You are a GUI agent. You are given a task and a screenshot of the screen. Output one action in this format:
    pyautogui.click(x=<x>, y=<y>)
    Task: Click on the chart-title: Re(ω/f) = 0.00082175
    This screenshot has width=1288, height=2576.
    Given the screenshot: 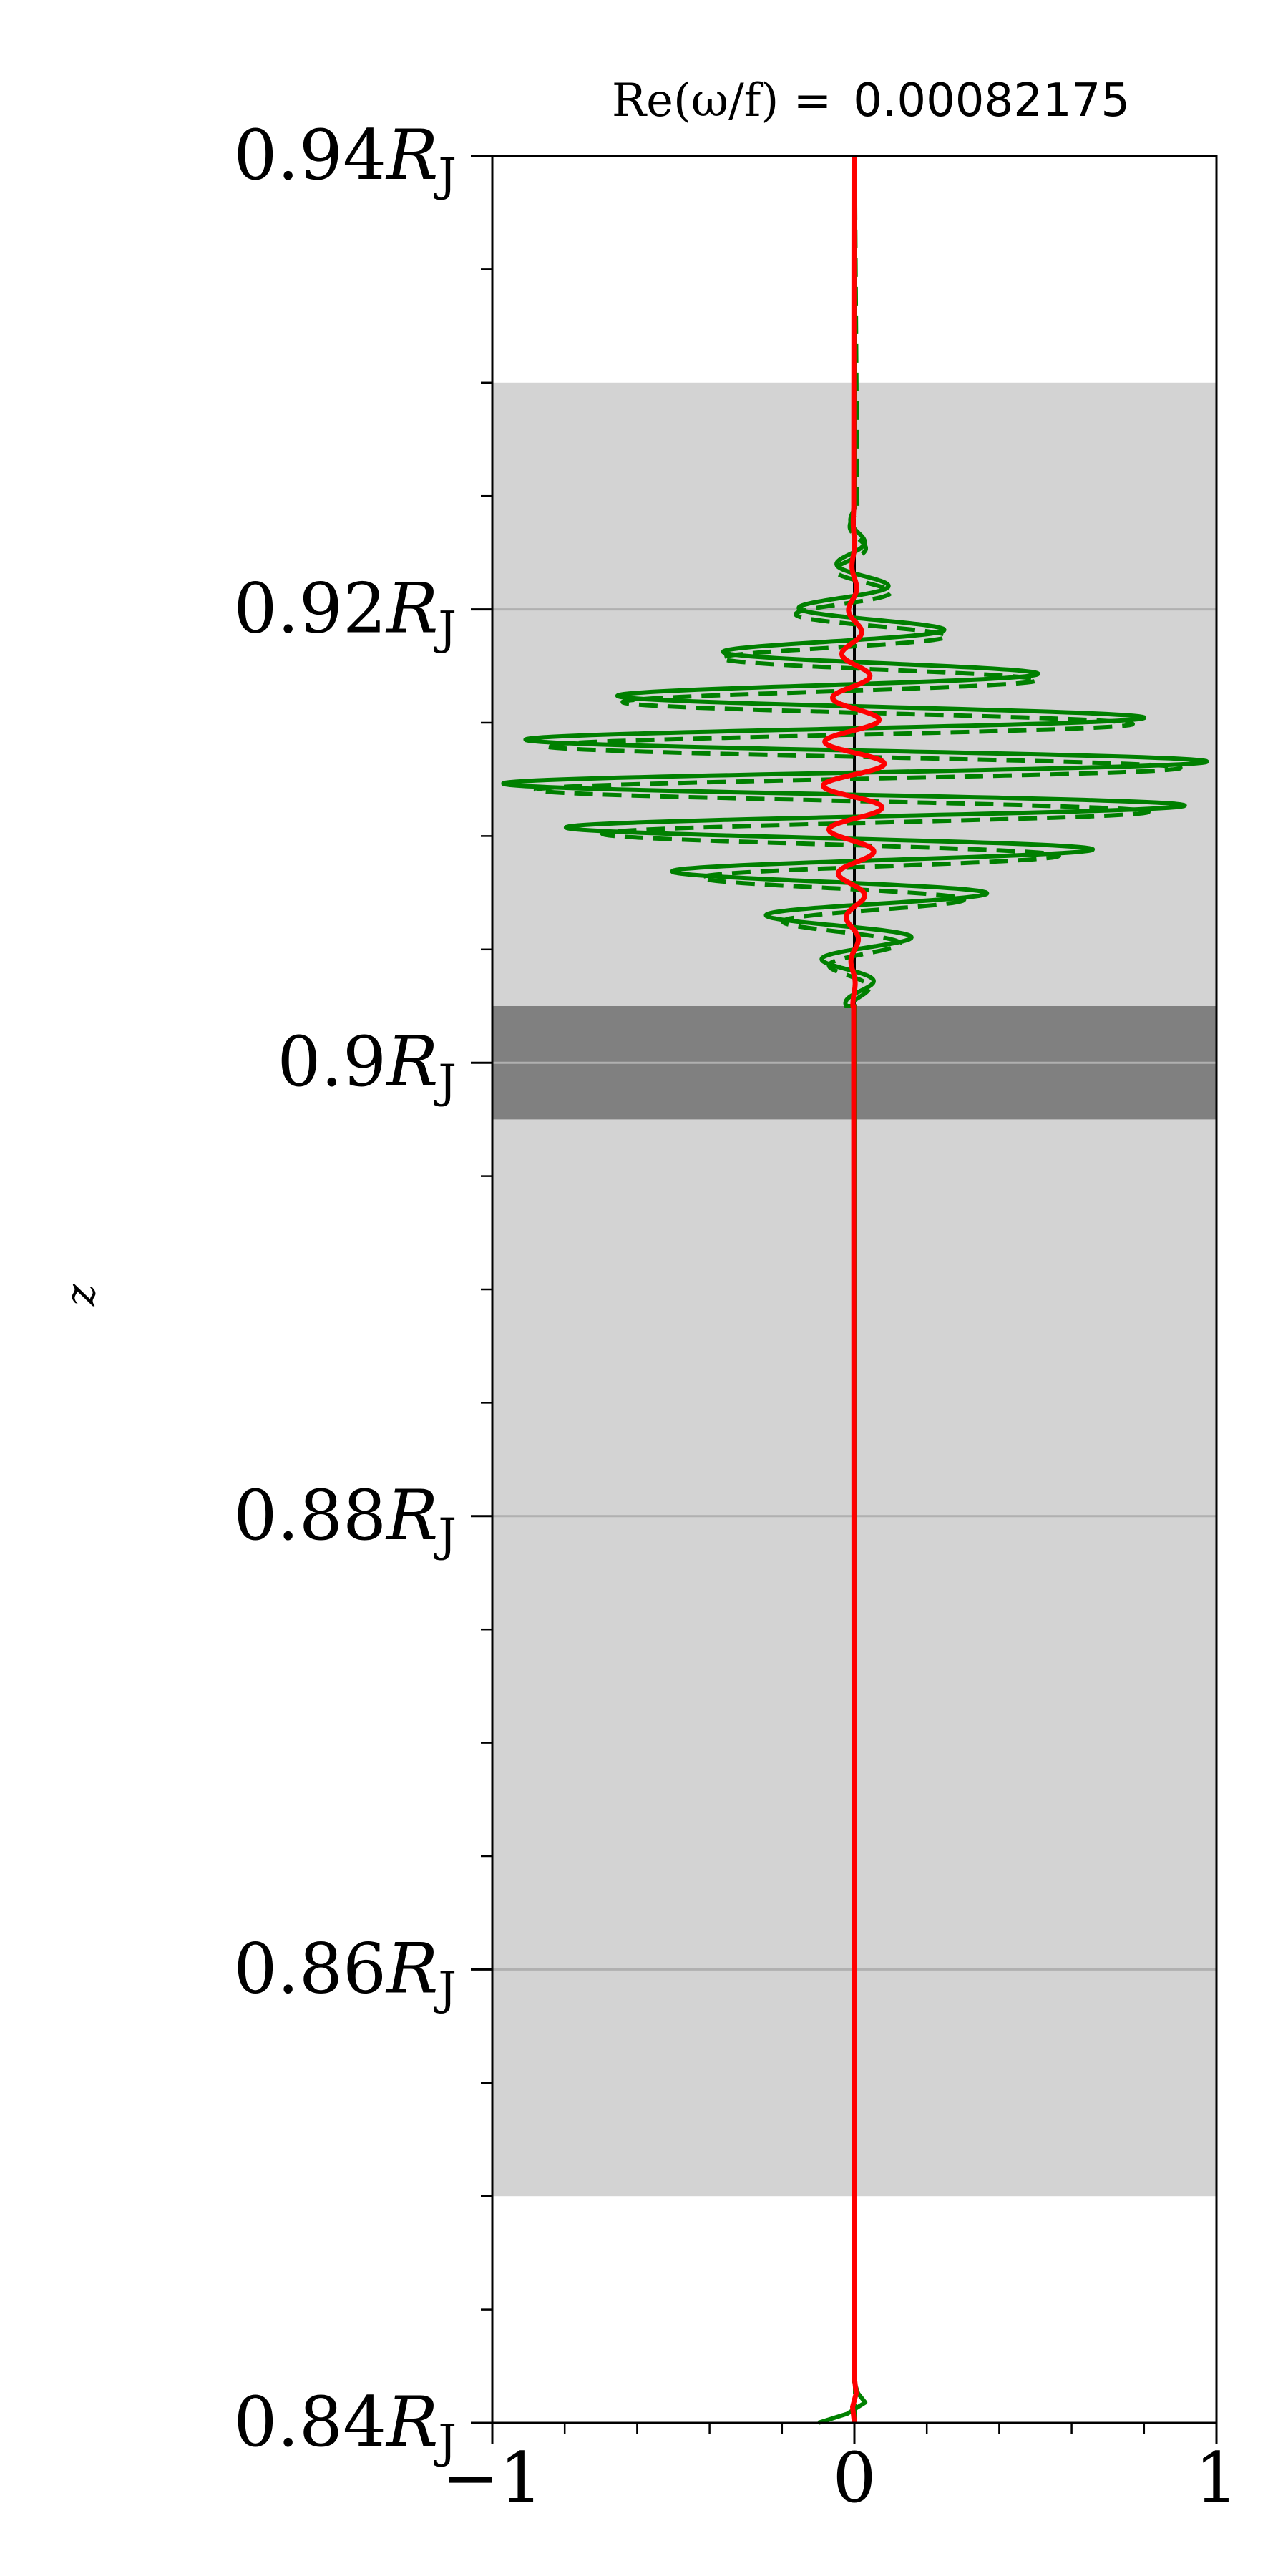 What is the action you would take?
    pyautogui.click(x=871, y=100)
    